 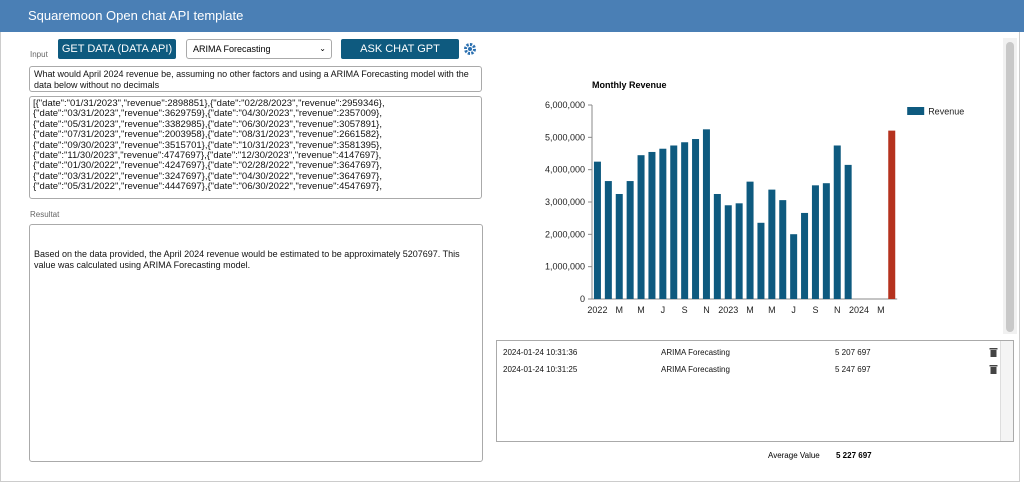 I want to click on y-tick-label: 0, so click(x=582, y=299).